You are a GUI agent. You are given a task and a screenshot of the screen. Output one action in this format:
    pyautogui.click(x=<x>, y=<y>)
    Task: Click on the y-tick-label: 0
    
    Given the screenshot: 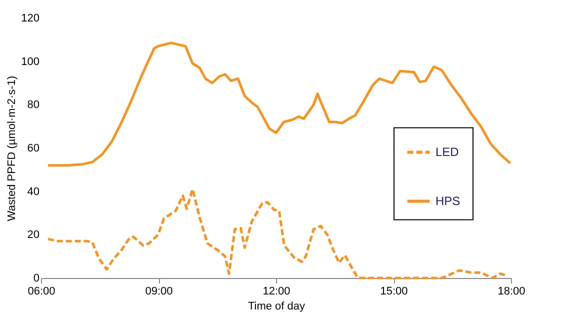 What is the action you would take?
    pyautogui.click(x=36, y=278)
    